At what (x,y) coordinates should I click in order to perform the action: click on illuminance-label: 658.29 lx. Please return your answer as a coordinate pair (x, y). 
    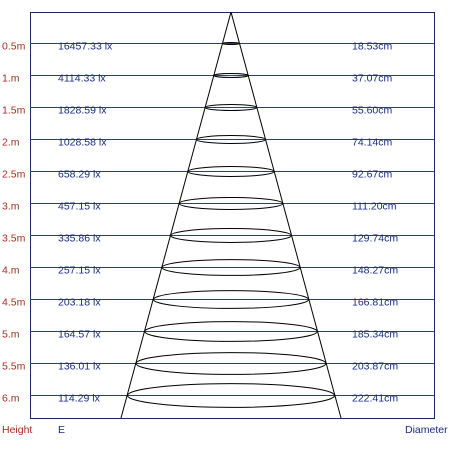
    Looking at the image, I should click on (79, 174).